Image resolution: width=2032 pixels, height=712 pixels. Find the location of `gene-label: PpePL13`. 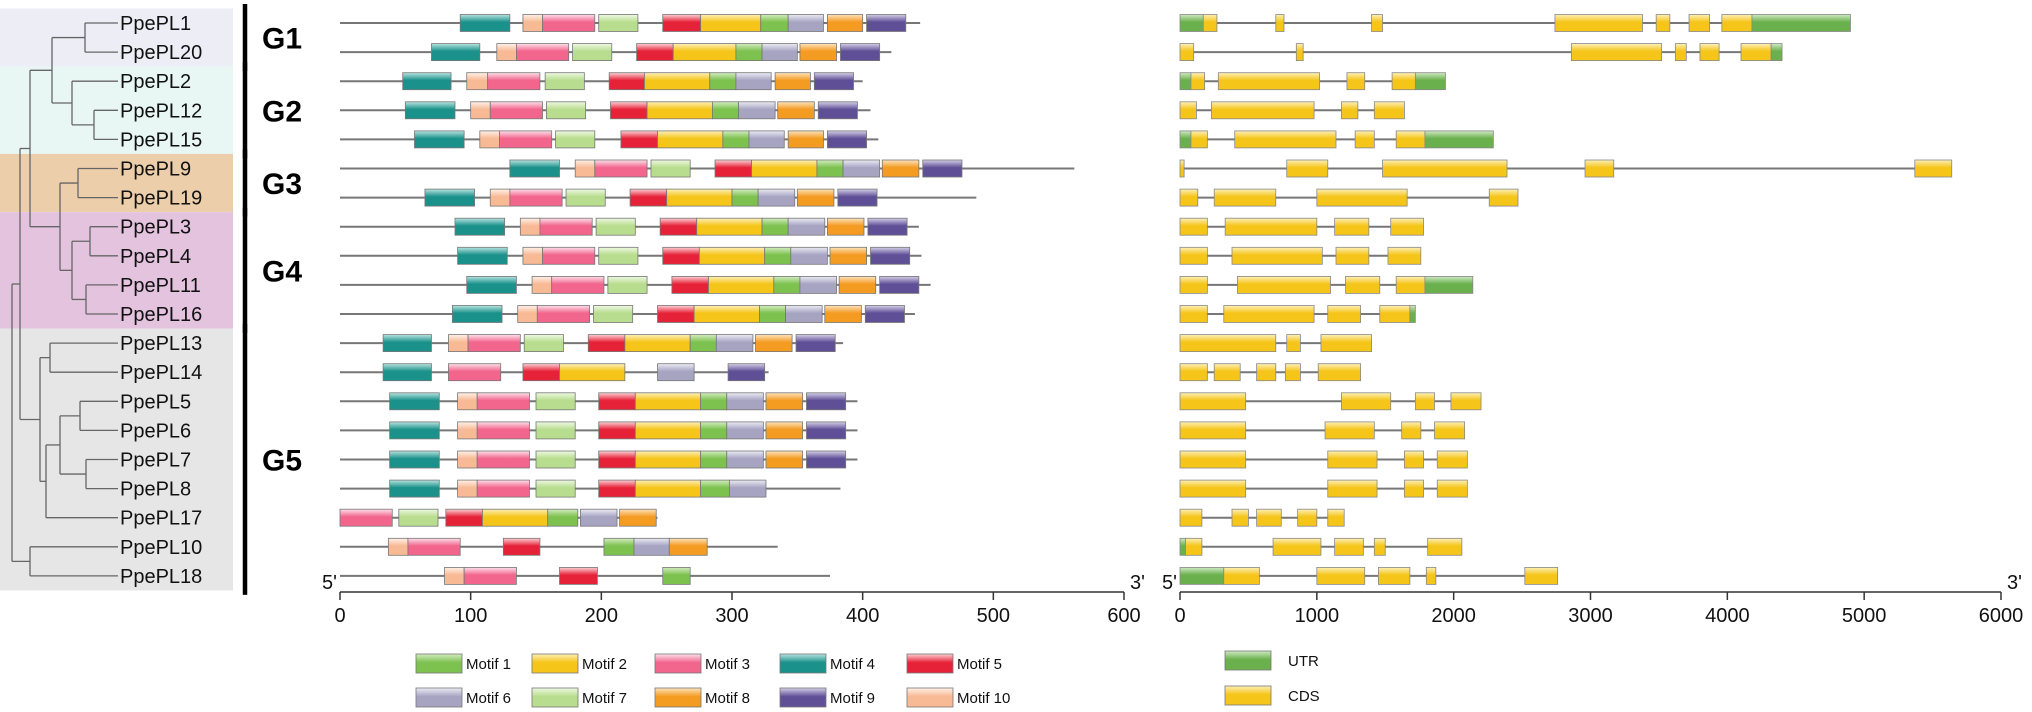

gene-label: PpePL13 is located at coordinates (161, 344).